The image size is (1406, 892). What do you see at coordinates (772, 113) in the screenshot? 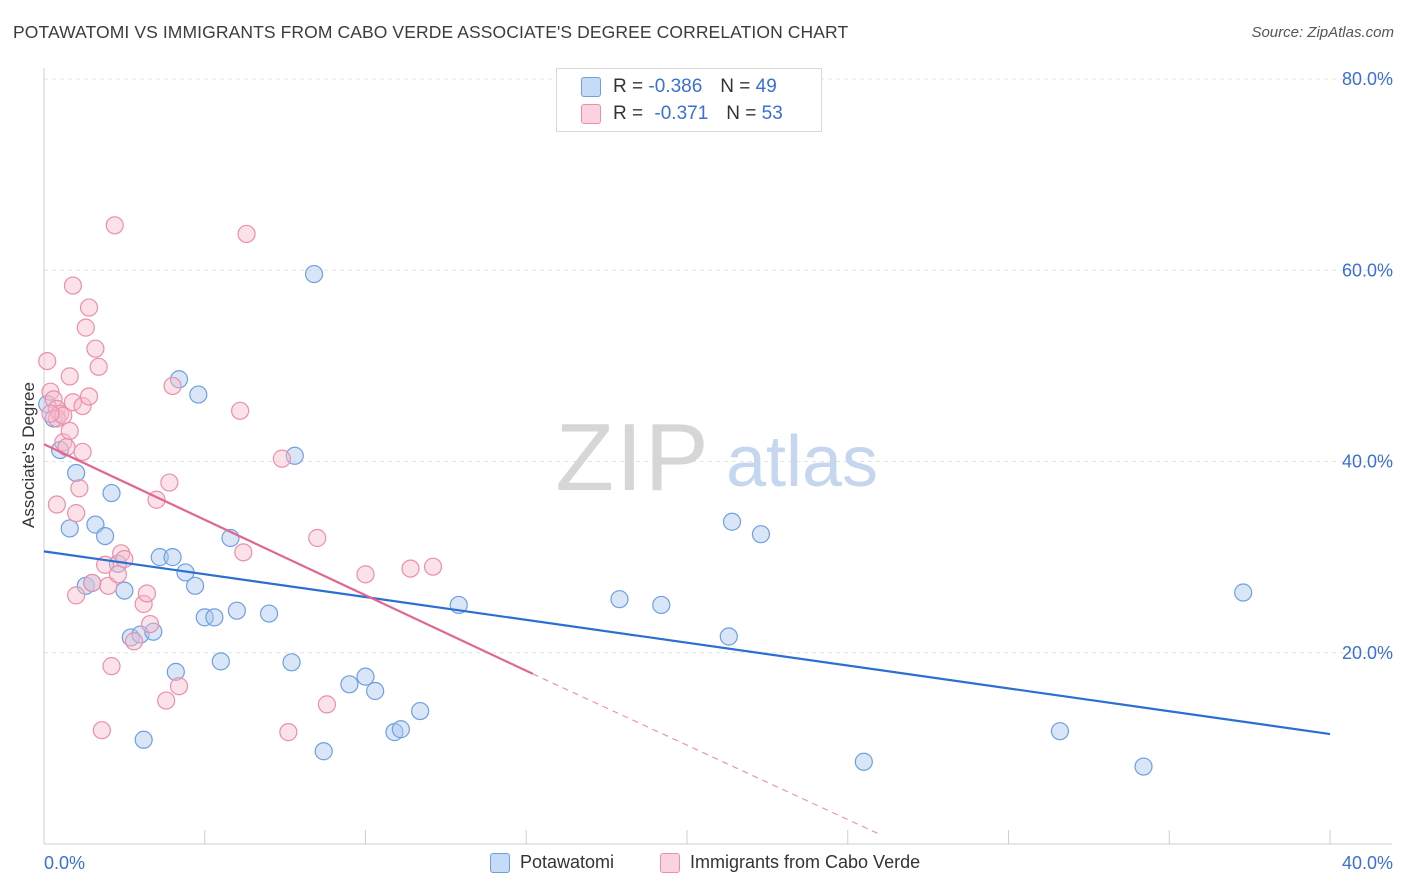
I see `legend-n-value: 53` at bounding box center [772, 113].